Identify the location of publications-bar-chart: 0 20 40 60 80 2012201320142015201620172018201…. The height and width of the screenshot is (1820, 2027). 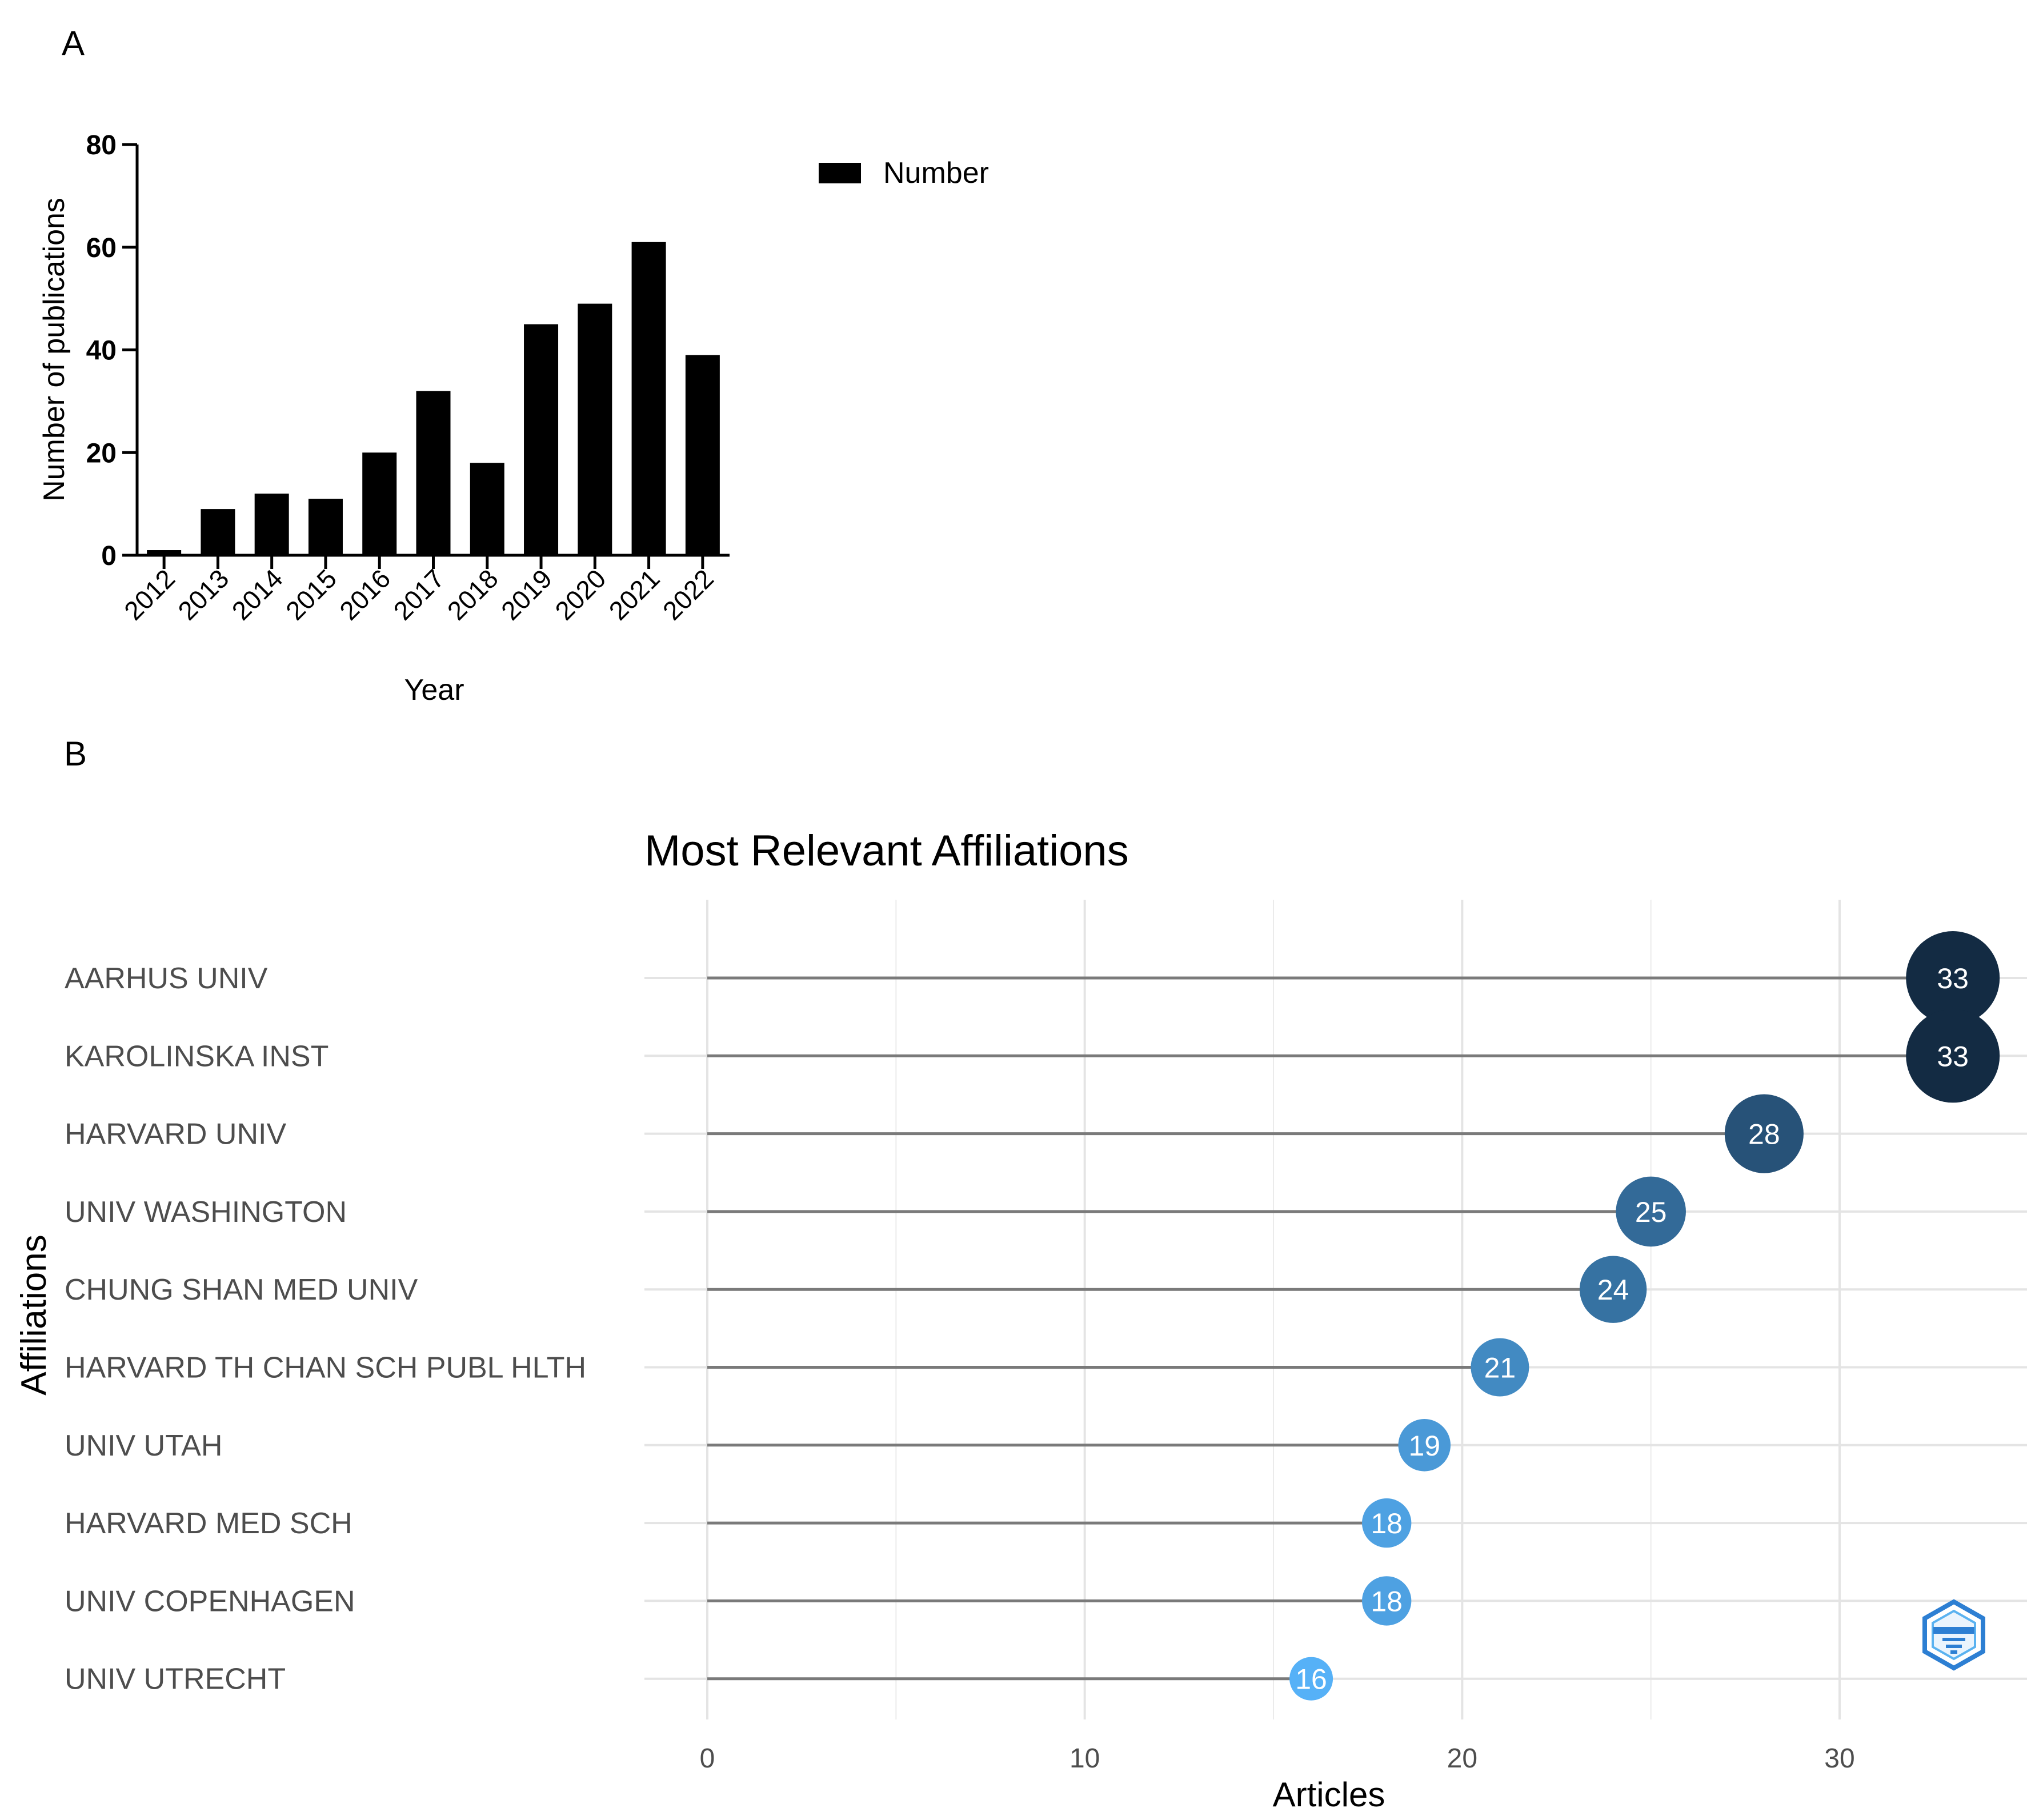
(513, 418).